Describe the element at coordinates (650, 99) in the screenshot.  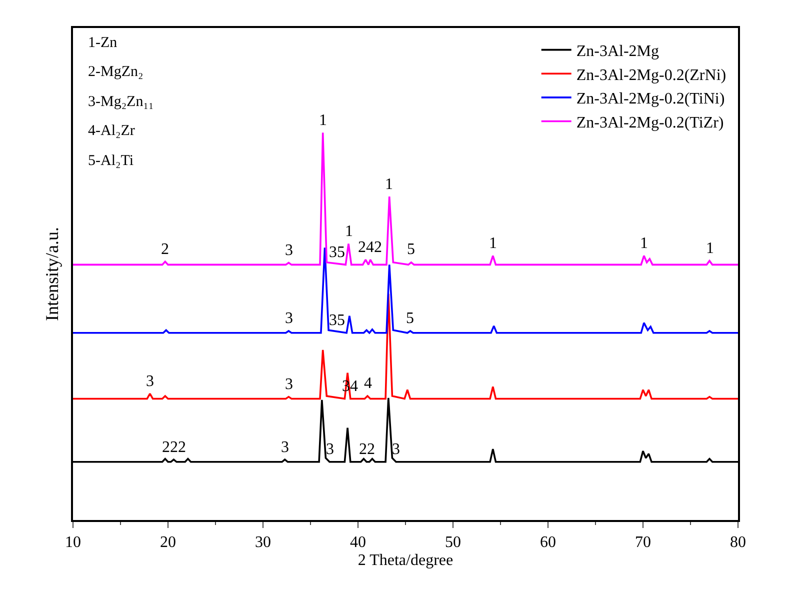
I see `legend-label: Zn-3Al-2Mg-0.2(TiNi)` at that location.